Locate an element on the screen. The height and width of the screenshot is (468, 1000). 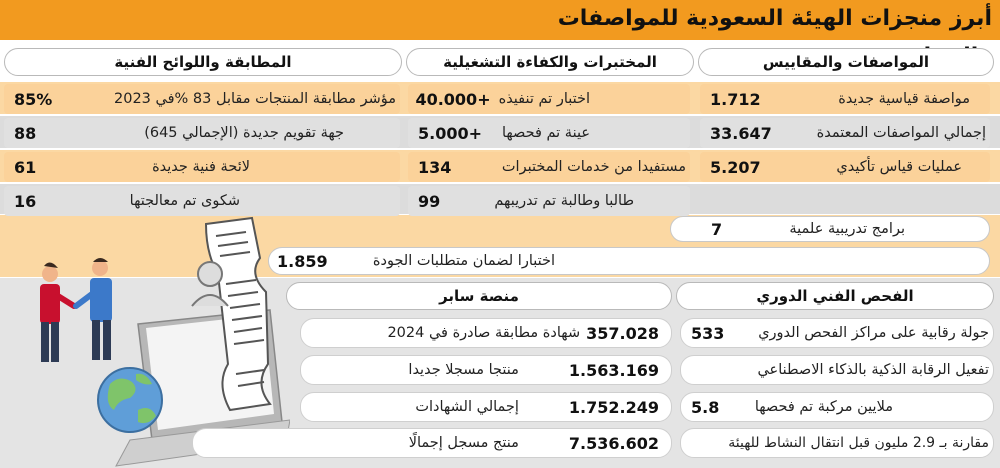
stat-label: مستفيدا من خدمات المختبرات is located at coordinates (593, 167).